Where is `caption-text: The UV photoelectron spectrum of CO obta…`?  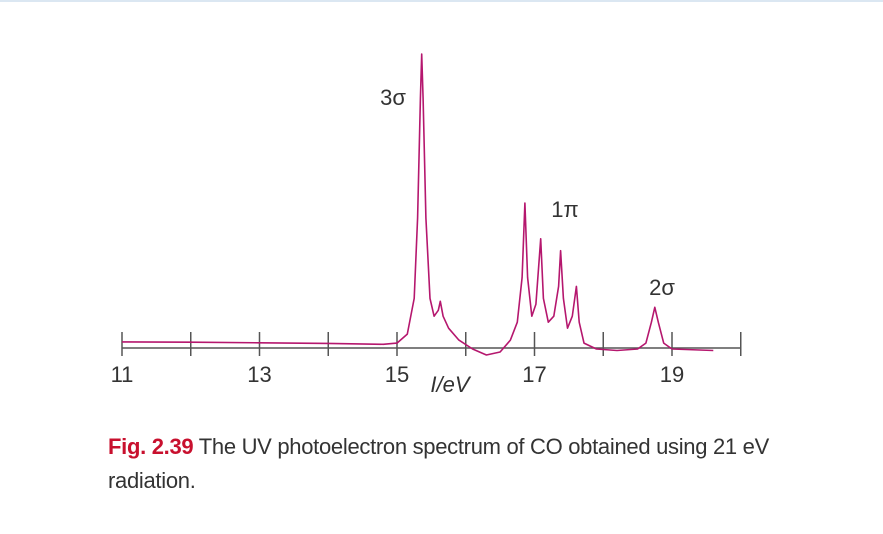
caption-text: The UV photoelectron spectrum of CO obta… is located at coordinates (438, 463).